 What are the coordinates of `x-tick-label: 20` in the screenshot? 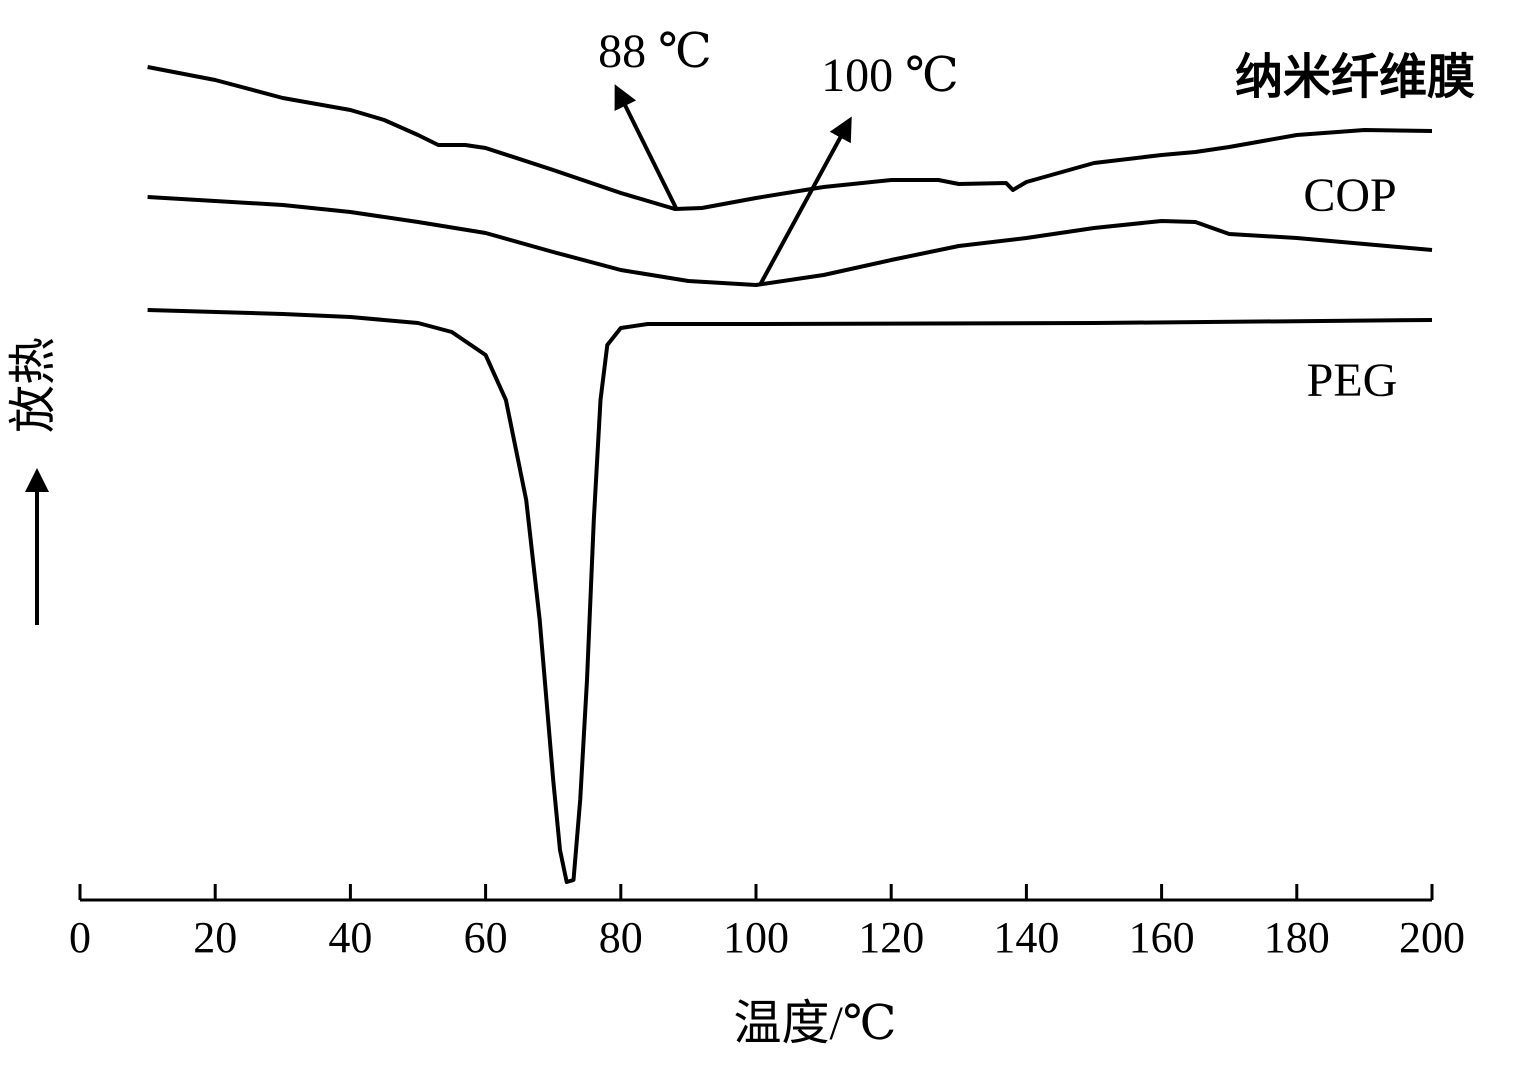 It's located at (215, 937).